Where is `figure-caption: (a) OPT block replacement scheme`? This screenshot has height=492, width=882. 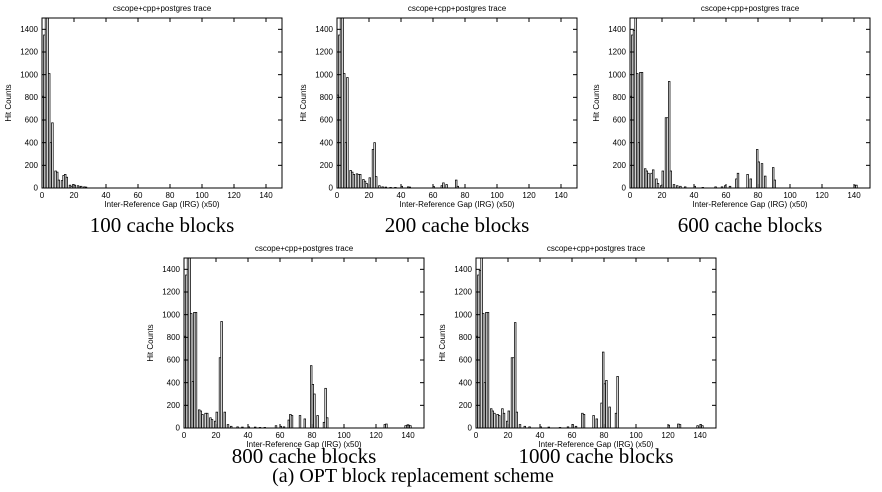 figure-caption: (a) OPT block replacement scheme is located at coordinates (413, 476).